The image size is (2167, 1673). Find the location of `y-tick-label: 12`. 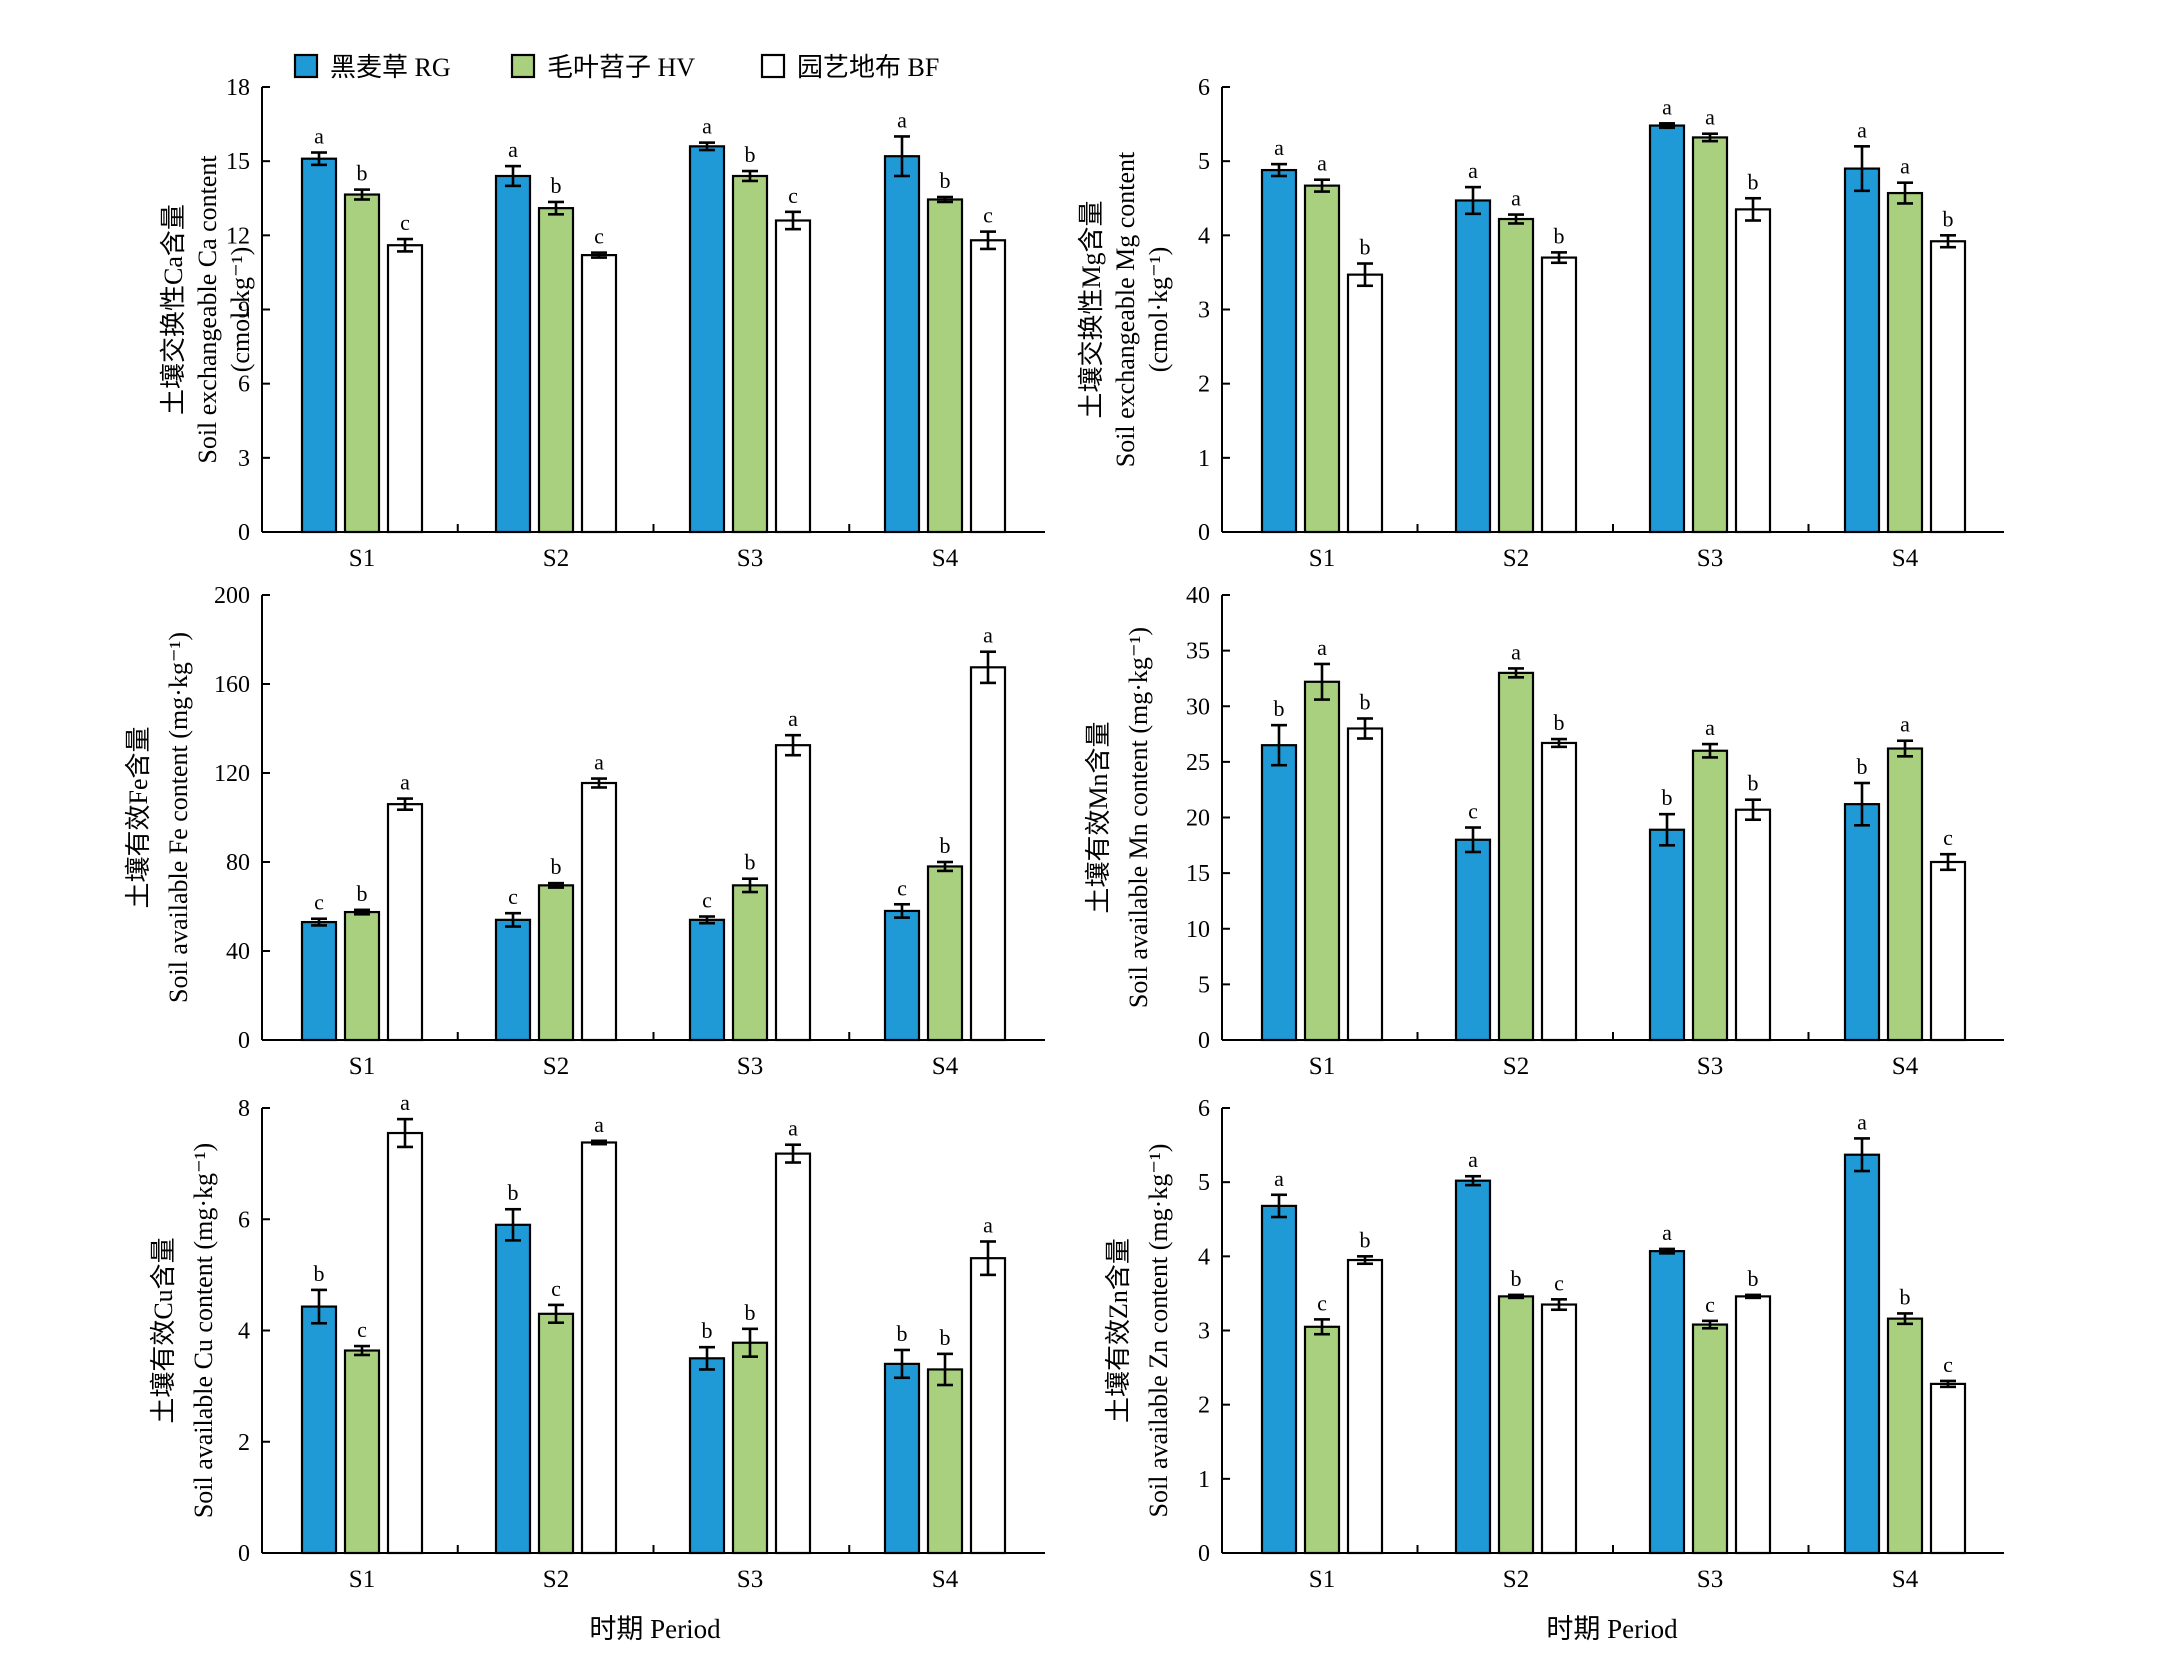

y-tick-label: 12 is located at coordinates (238, 236).